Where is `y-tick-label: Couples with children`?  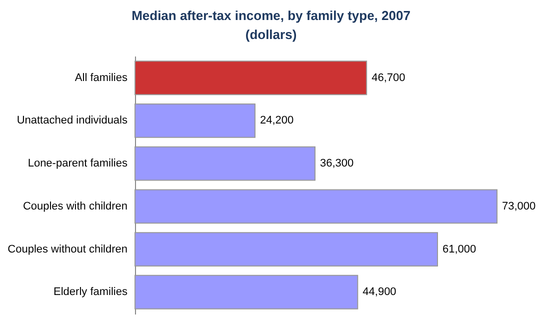
y-tick-label: Couples with children is located at coordinates (75, 206).